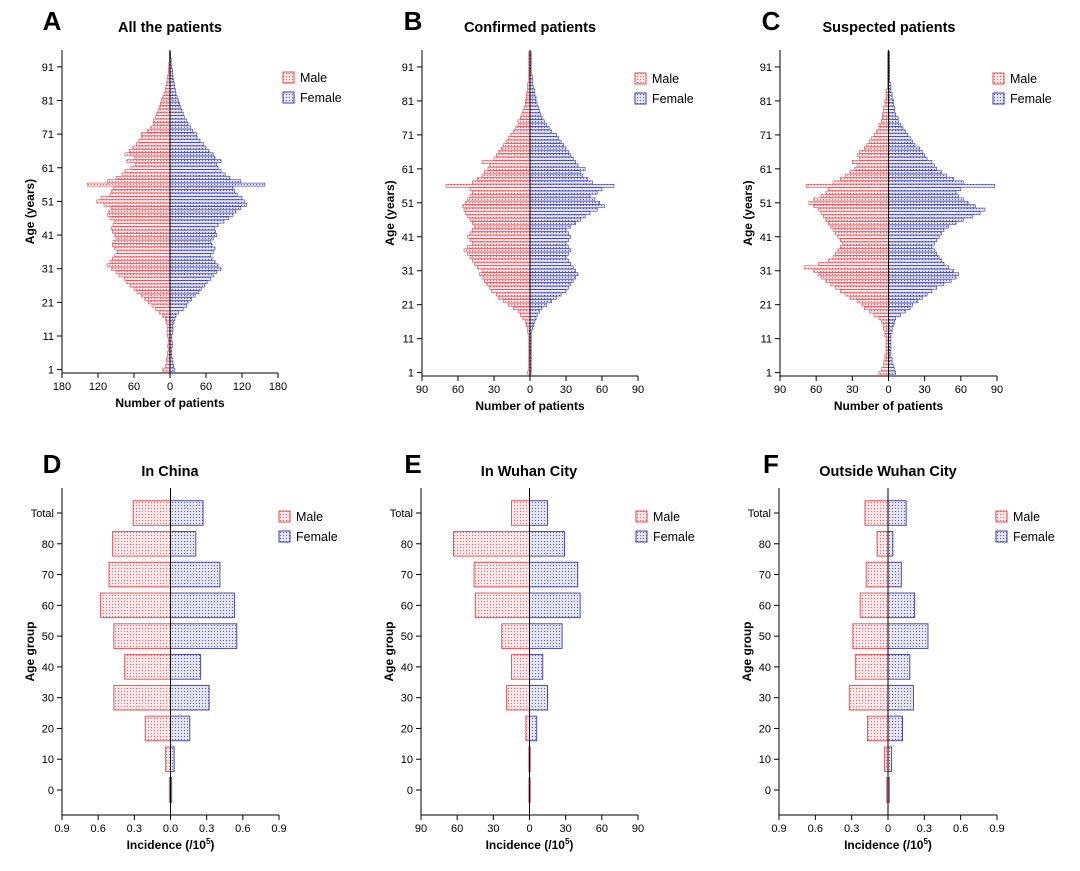 This screenshot has width=1080, height=871. What do you see at coordinates (48, 169) in the screenshot?
I see `y-tick-label: 61` at bounding box center [48, 169].